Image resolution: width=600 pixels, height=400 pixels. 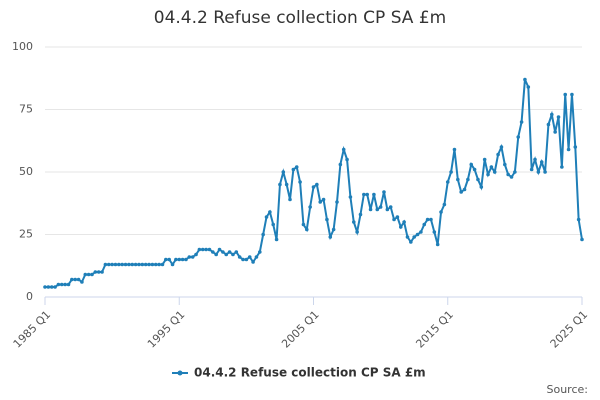 What do you see at coordinates (180, 373) in the screenshot?
I see `legend-marker` at bounding box center [180, 373].